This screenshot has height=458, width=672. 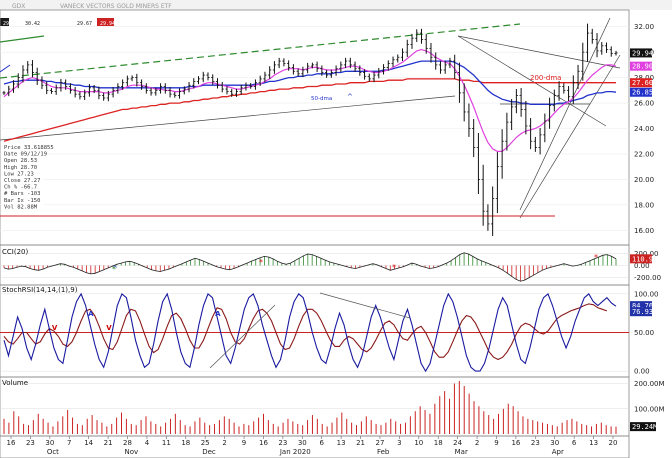 I want to click on price-tick-label: 26.00, so click(x=644, y=104).